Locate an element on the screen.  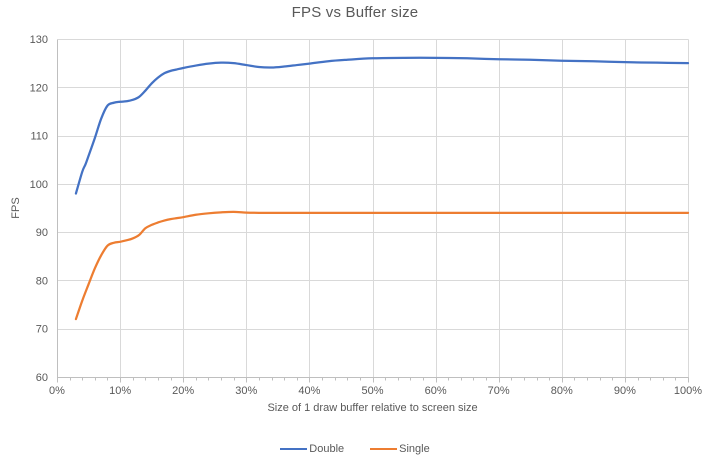
svg-text: 70 is located at coordinates (42, 330).